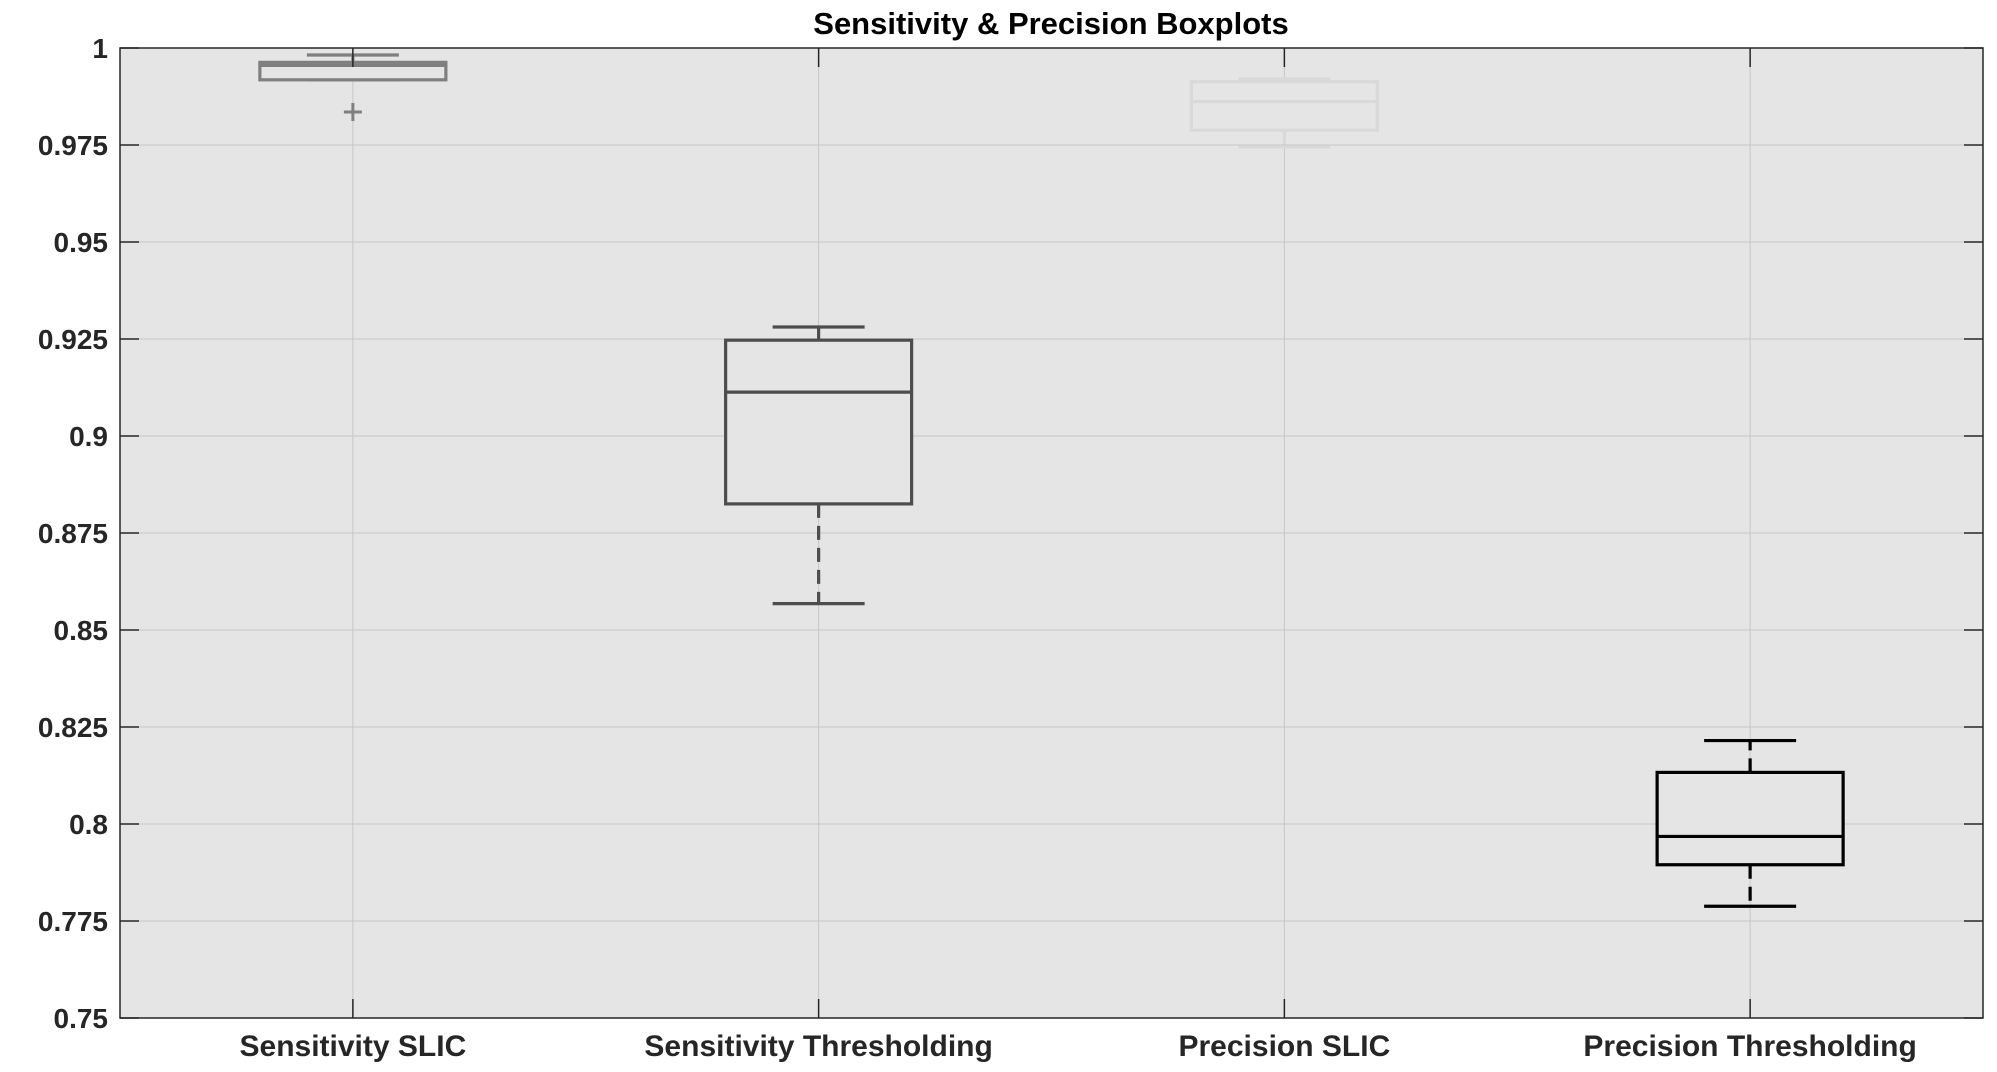 The image size is (1997, 1072). Describe the element at coordinates (1285, 1046) in the screenshot. I see `x-tick-label: Precision SLIC` at that location.